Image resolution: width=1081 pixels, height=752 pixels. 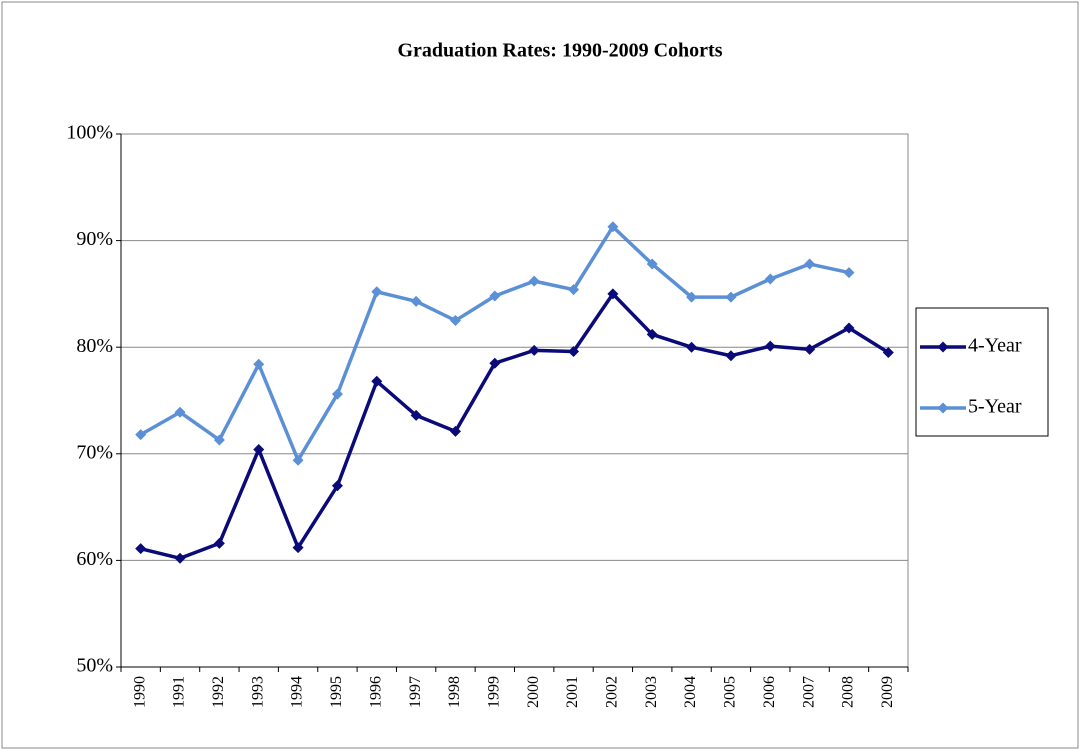 What do you see at coordinates (94, 559) in the screenshot?
I see `y-tick-label: 60%` at bounding box center [94, 559].